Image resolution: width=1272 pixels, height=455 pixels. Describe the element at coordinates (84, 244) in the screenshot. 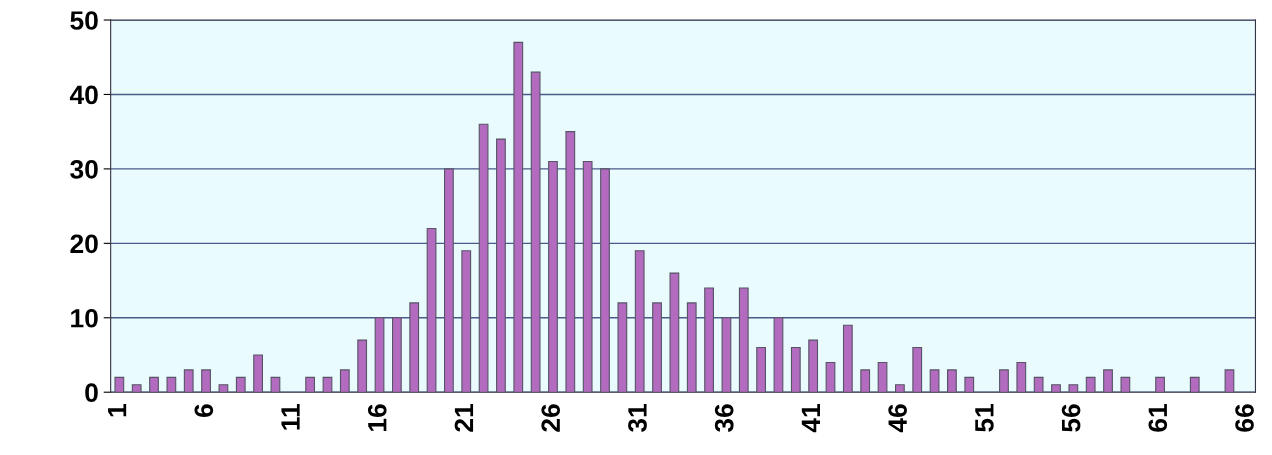

I see `y-tick-label: 20` at that location.